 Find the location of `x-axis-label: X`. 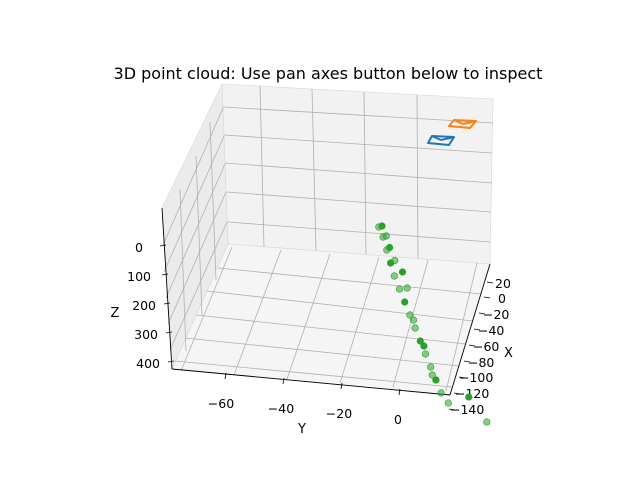

x-axis-label: X is located at coordinates (508, 353).